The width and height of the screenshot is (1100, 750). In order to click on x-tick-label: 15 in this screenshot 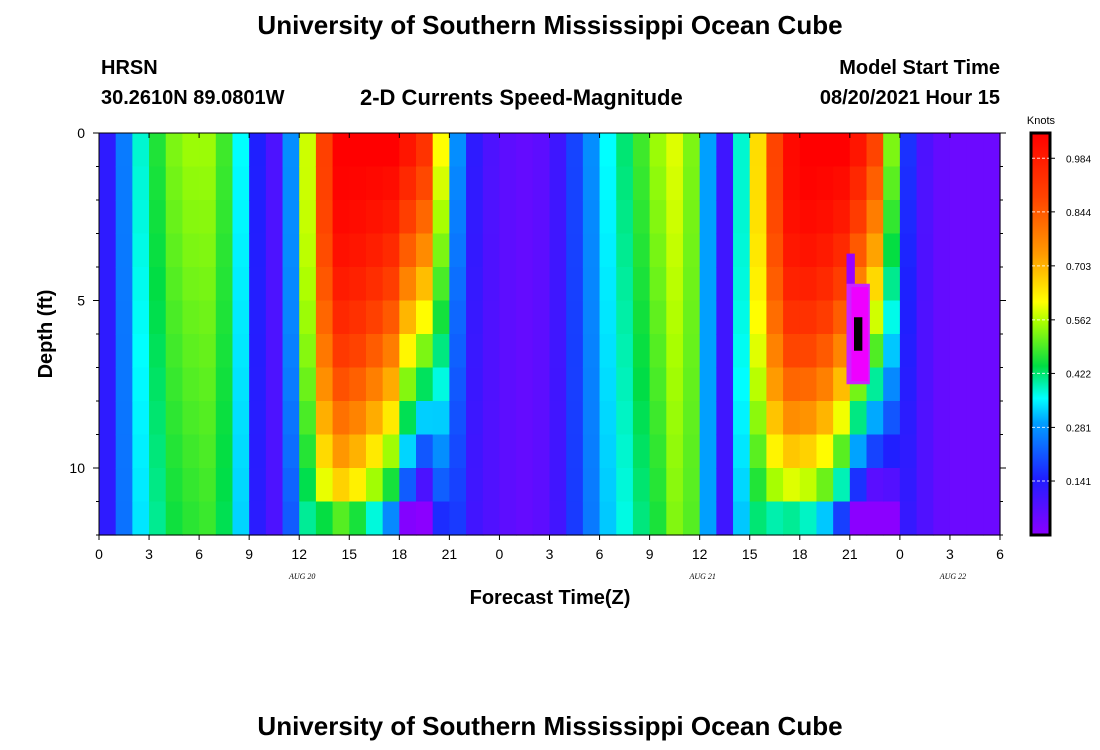, I will do `click(750, 554)`.